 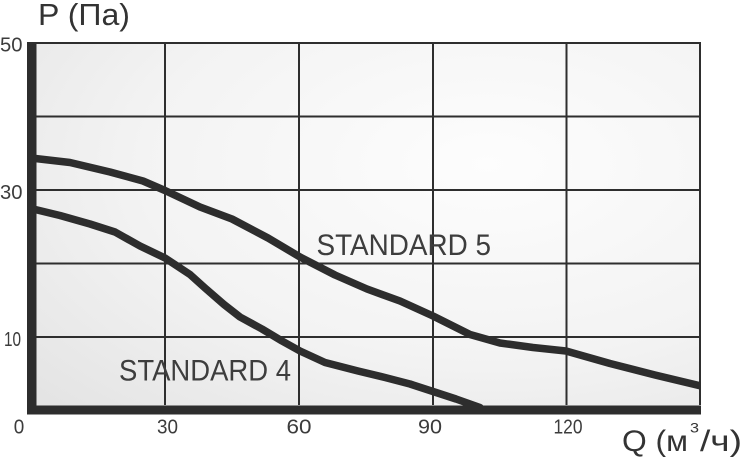 What do you see at coordinates (299, 428) in the screenshot?
I see `svg-text: 60` at bounding box center [299, 428].